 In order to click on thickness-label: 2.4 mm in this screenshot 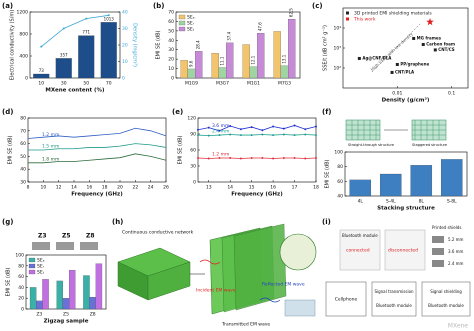, I will do `click(456, 263)`.